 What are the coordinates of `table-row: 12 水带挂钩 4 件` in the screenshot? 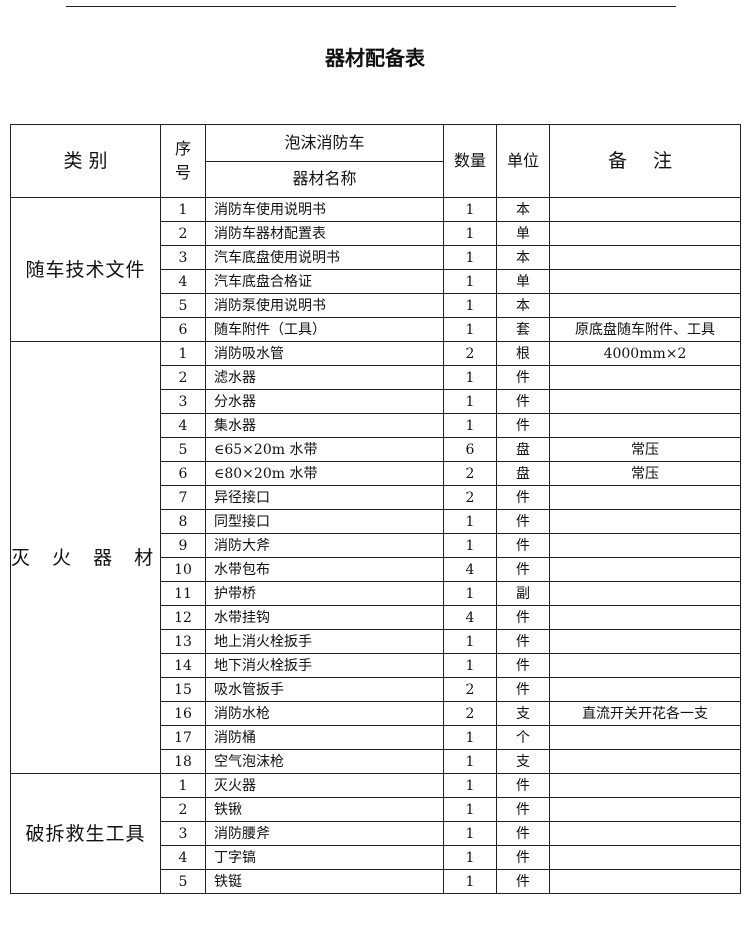 It's located at (376, 617).